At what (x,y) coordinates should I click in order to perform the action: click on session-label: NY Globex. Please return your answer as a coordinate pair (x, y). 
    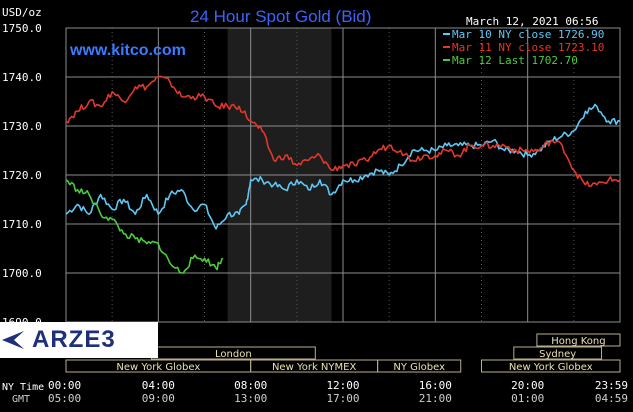
    Looking at the image, I should click on (419, 367).